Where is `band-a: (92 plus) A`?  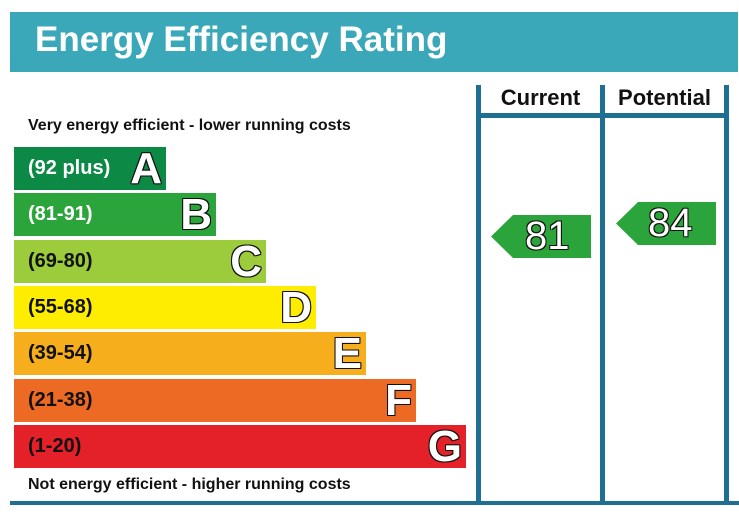 band-a: (92 plus) A is located at coordinates (90, 168).